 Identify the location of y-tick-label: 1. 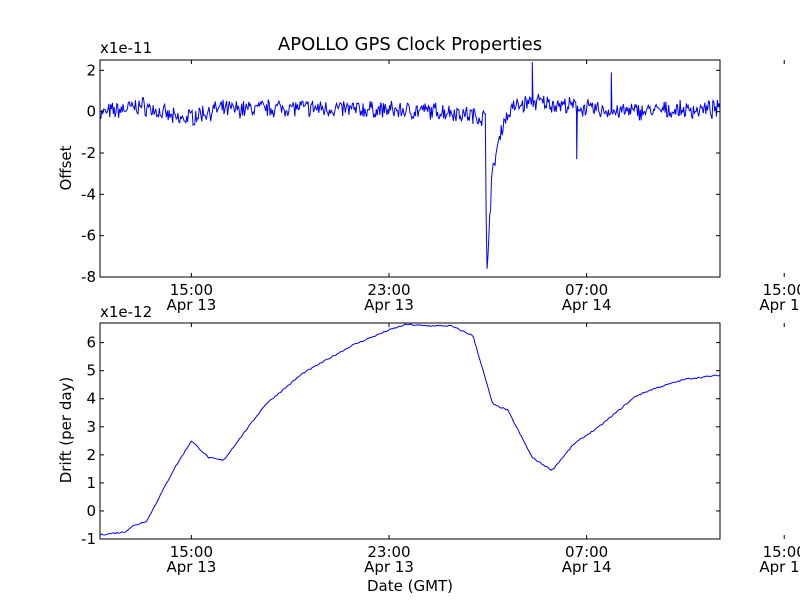
(91, 483).